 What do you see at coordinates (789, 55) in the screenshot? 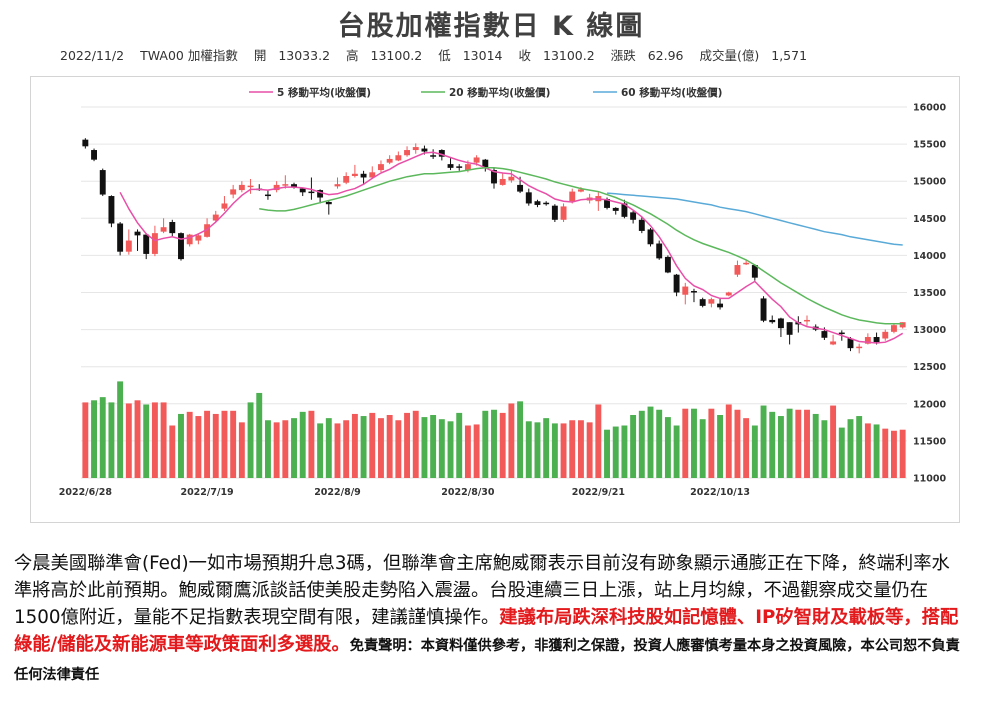
I see `volume-value: 1,571` at bounding box center [789, 55].